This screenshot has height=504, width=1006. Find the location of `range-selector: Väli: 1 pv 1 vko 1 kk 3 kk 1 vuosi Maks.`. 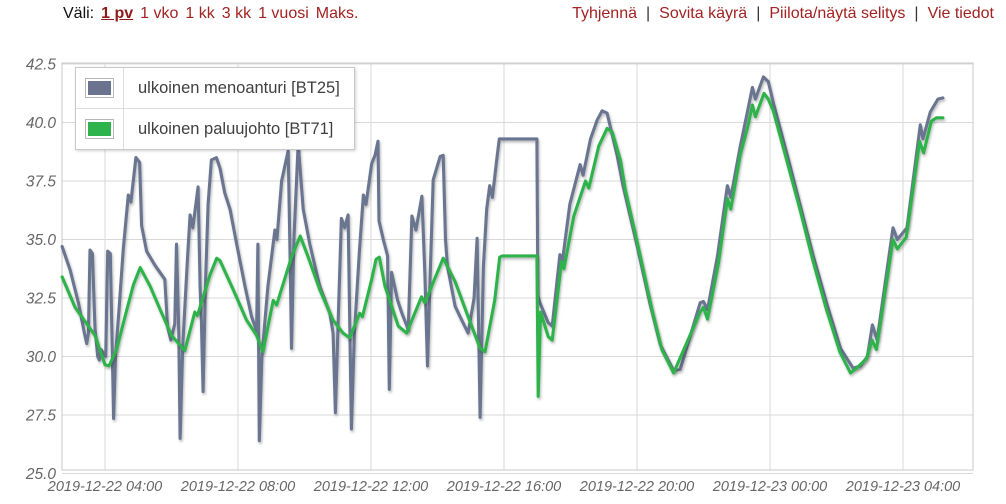

range-selector: Väli: 1 pv 1 vko 1 kk 3 kk 1 vuosi Maks. is located at coordinates (210, 14).